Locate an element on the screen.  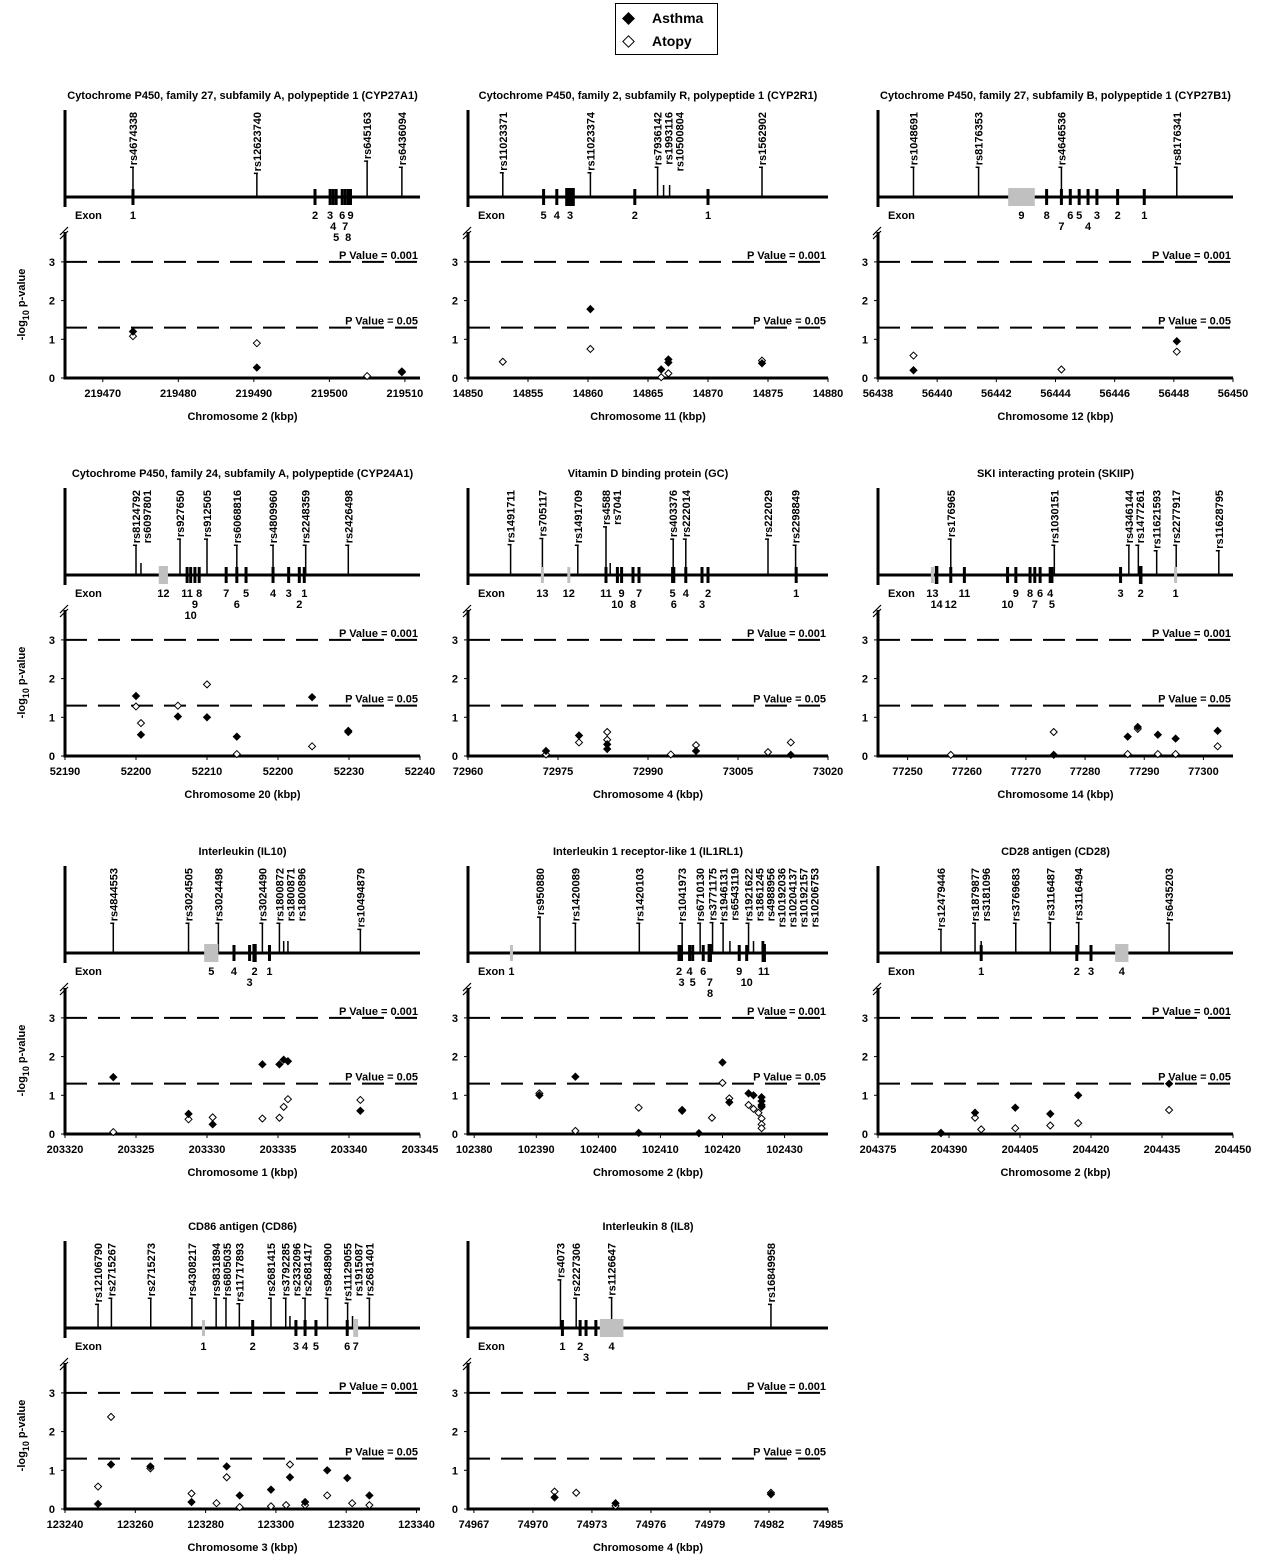
snp-label: rs645163 is located at coordinates (368, 135).